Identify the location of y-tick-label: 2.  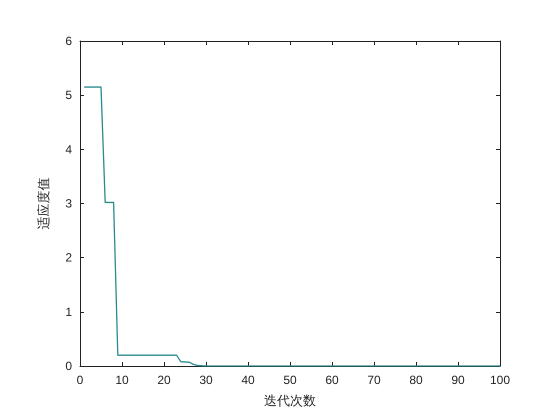
(68, 257).